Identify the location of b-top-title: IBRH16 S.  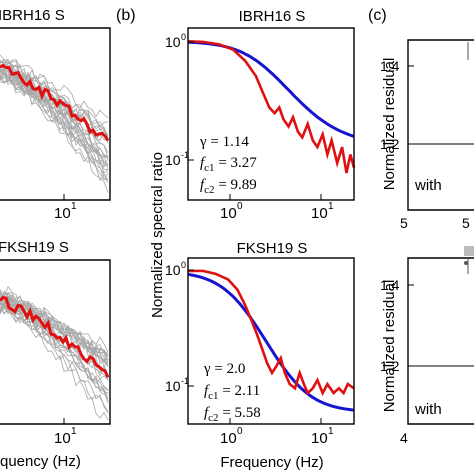
(272, 16).